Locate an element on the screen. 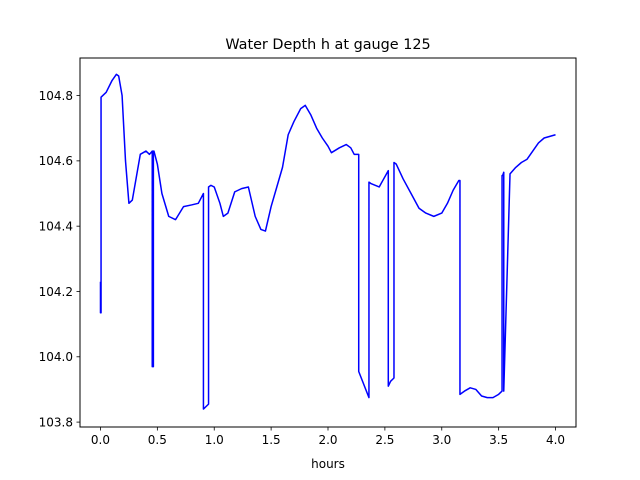 The height and width of the screenshot is (480, 640). x-tick-label: 2.0 is located at coordinates (327, 440).